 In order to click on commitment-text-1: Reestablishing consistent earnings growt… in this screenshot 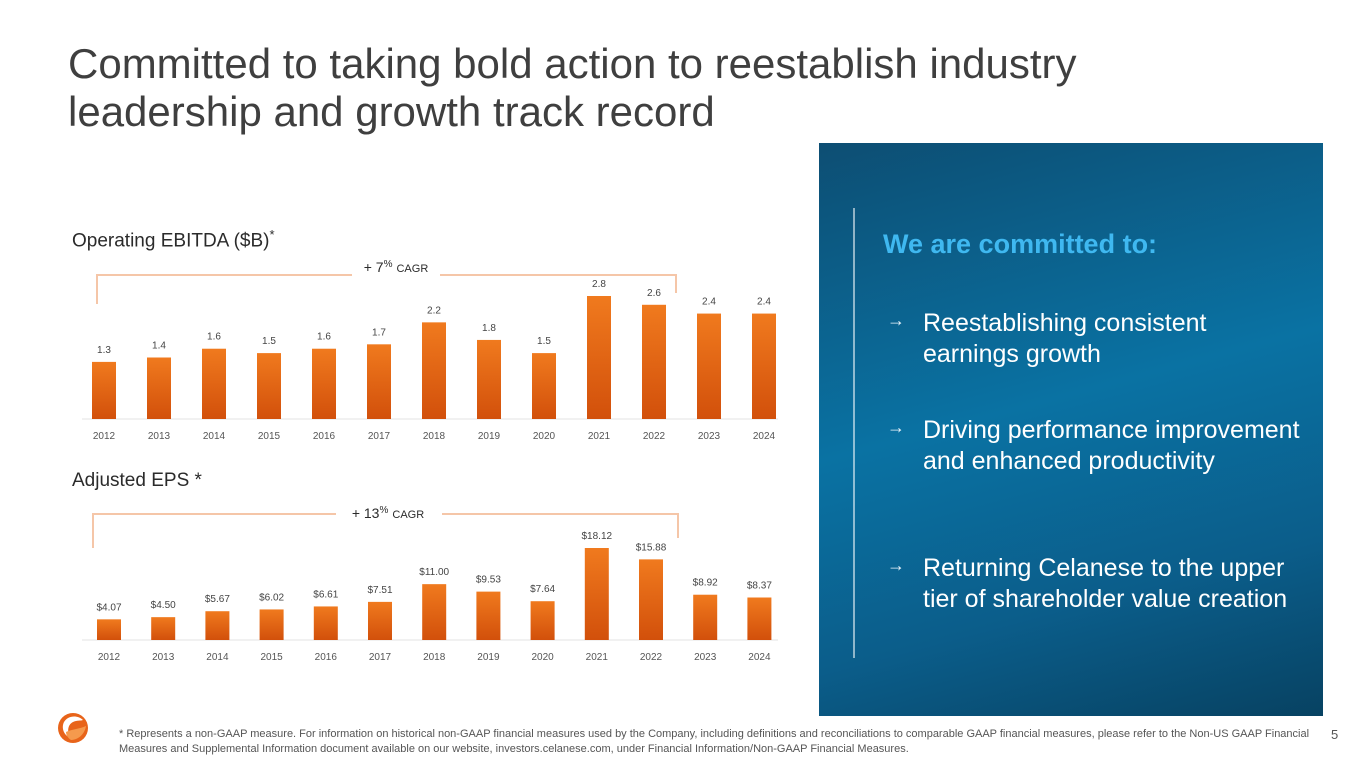, I will do `click(1065, 338)`.